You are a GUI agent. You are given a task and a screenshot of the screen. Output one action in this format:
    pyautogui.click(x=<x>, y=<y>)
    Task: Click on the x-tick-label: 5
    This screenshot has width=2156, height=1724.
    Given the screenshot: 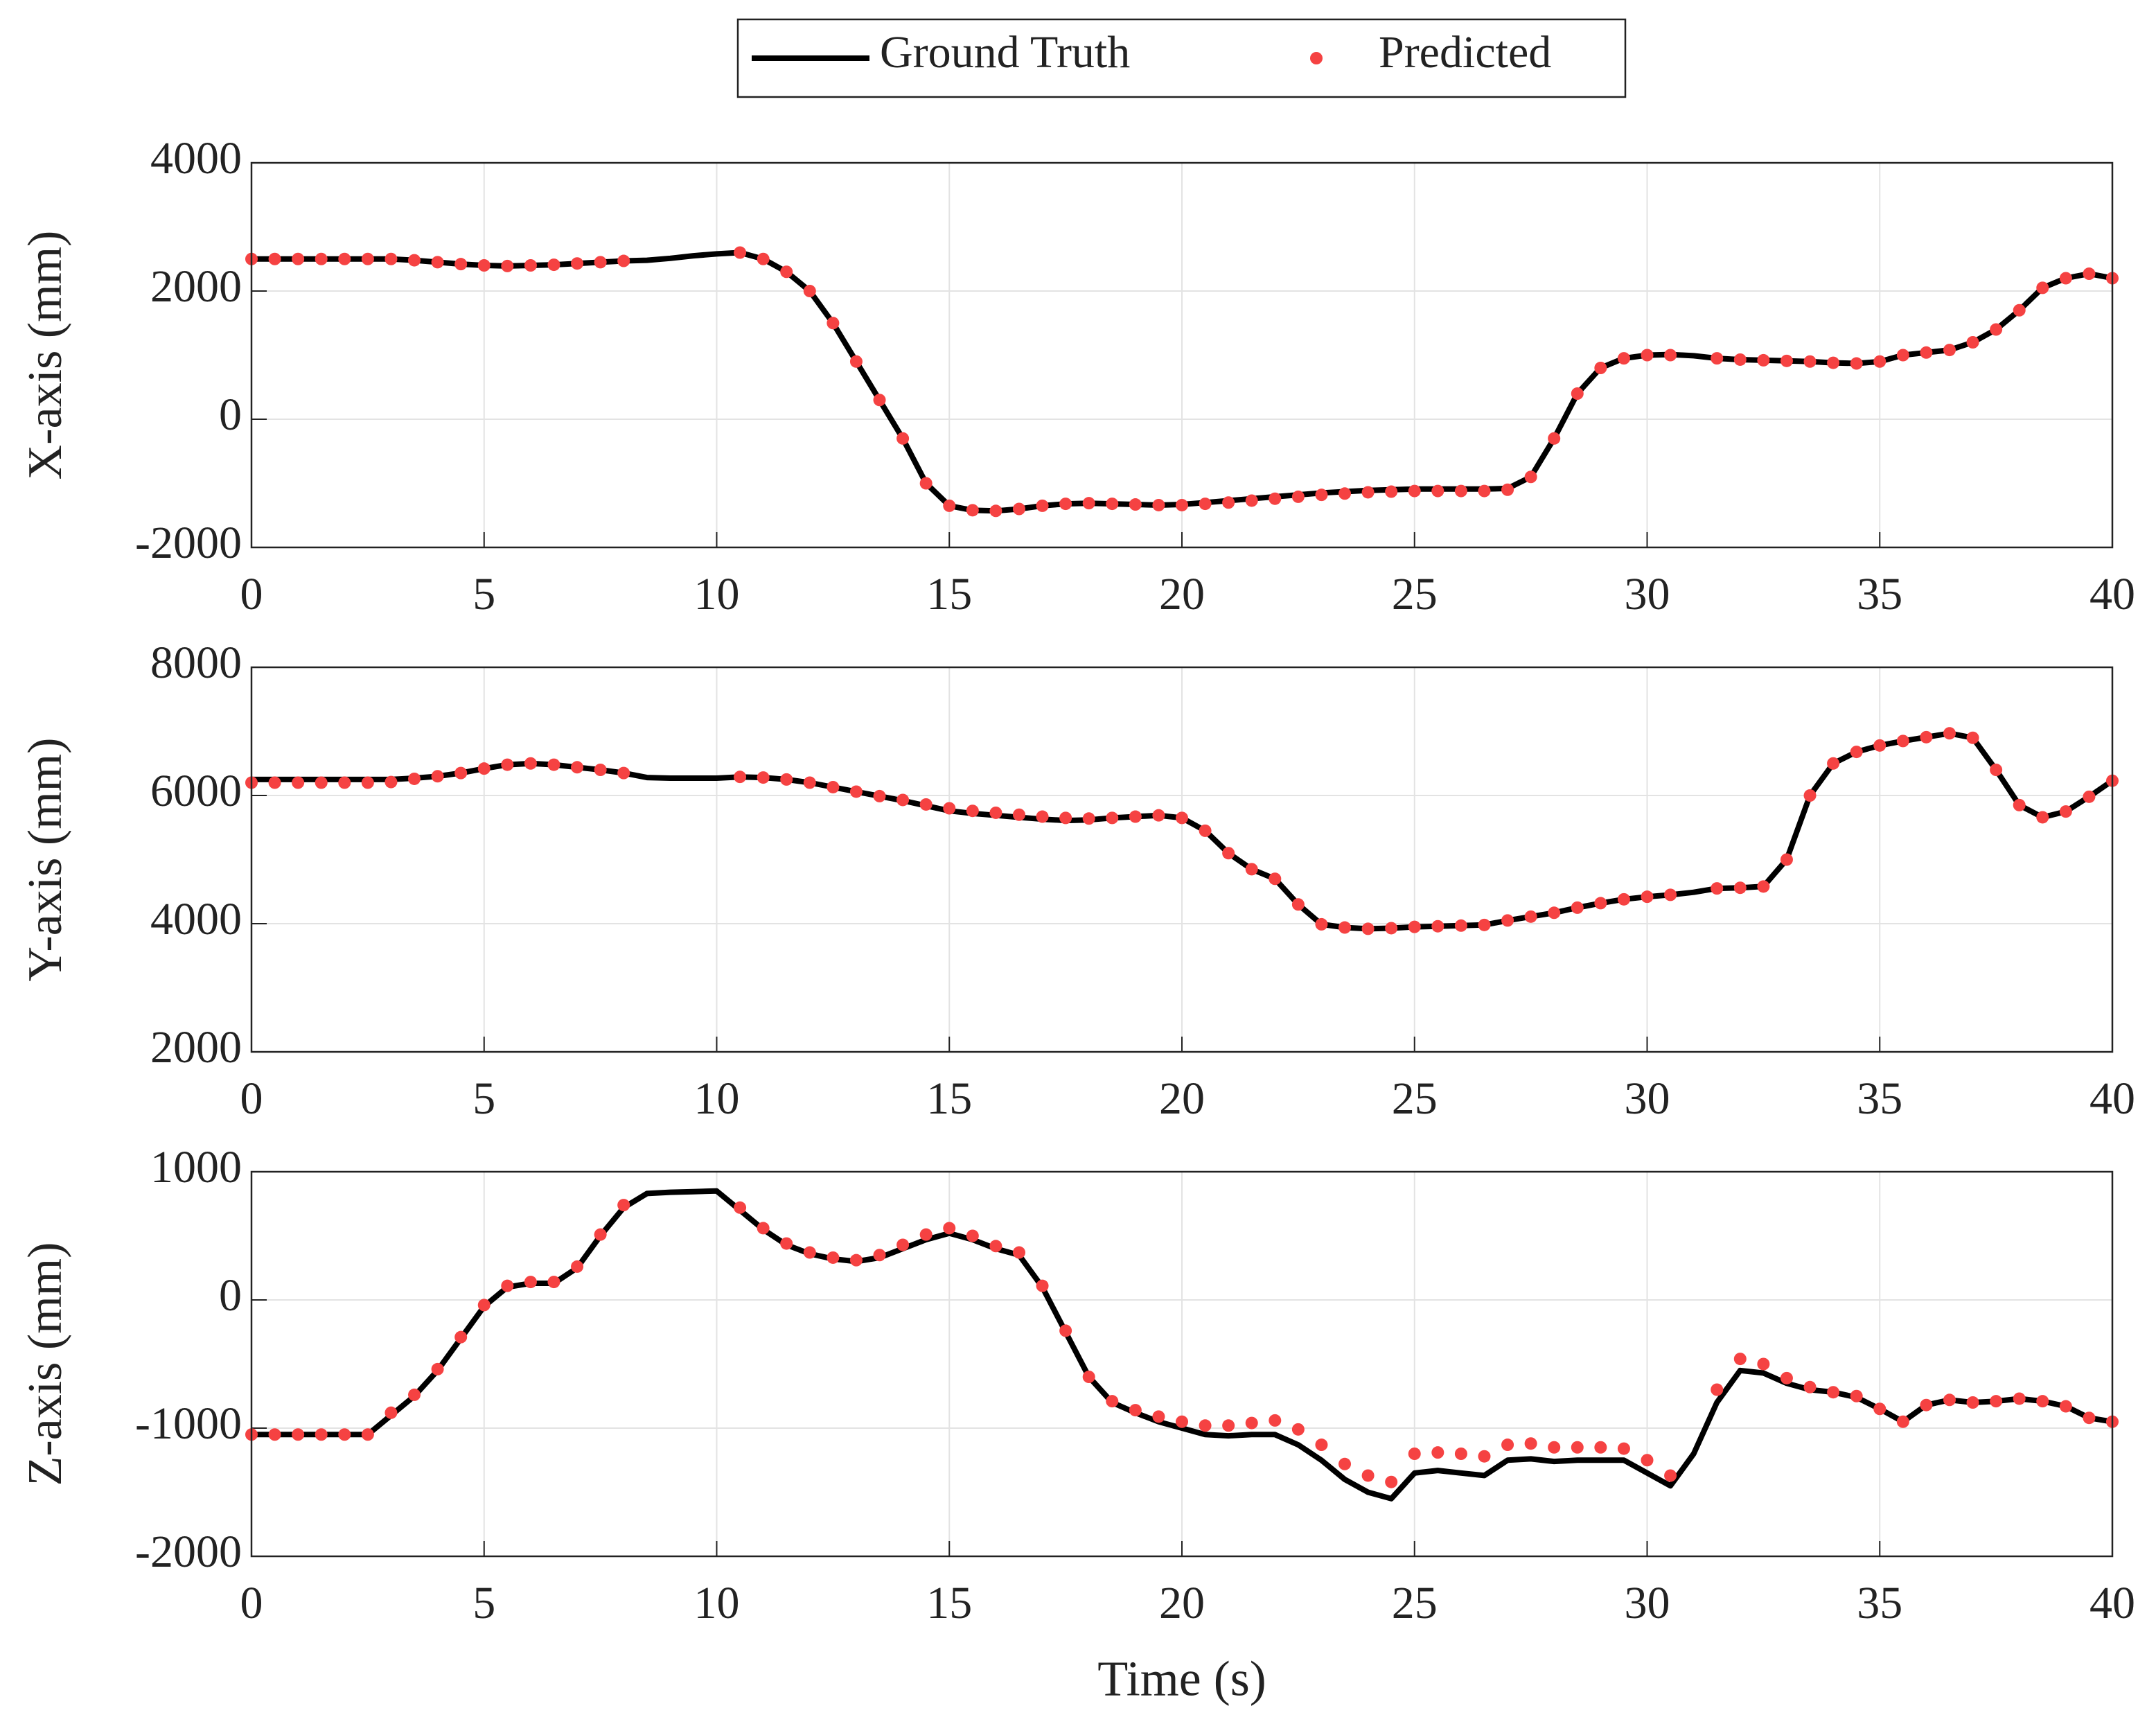 What is the action you would take?
    pyautogui.click(x=483, y=1098)
    